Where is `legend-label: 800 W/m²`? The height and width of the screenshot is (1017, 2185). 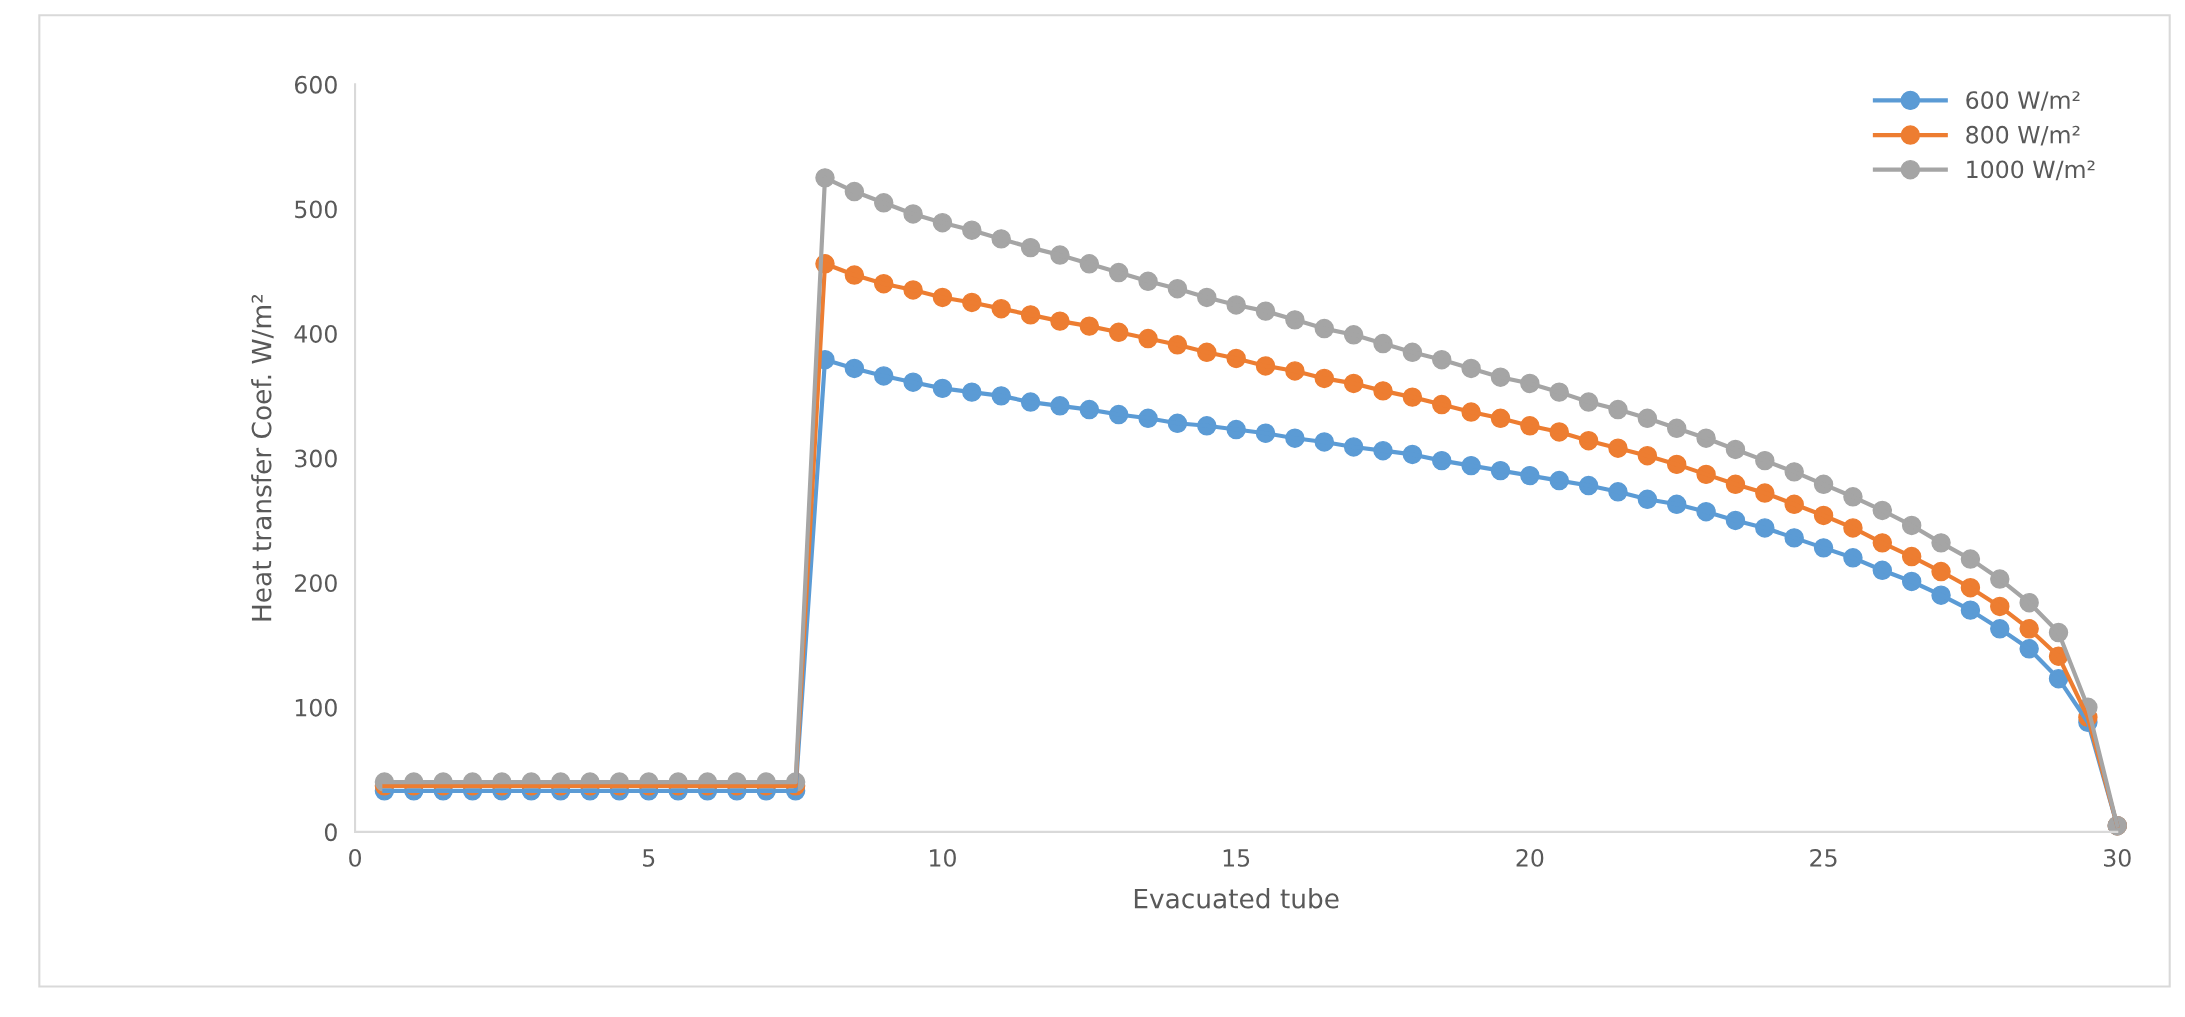
legend-label: 800 W/m² is located at coordinates (2023, 135).